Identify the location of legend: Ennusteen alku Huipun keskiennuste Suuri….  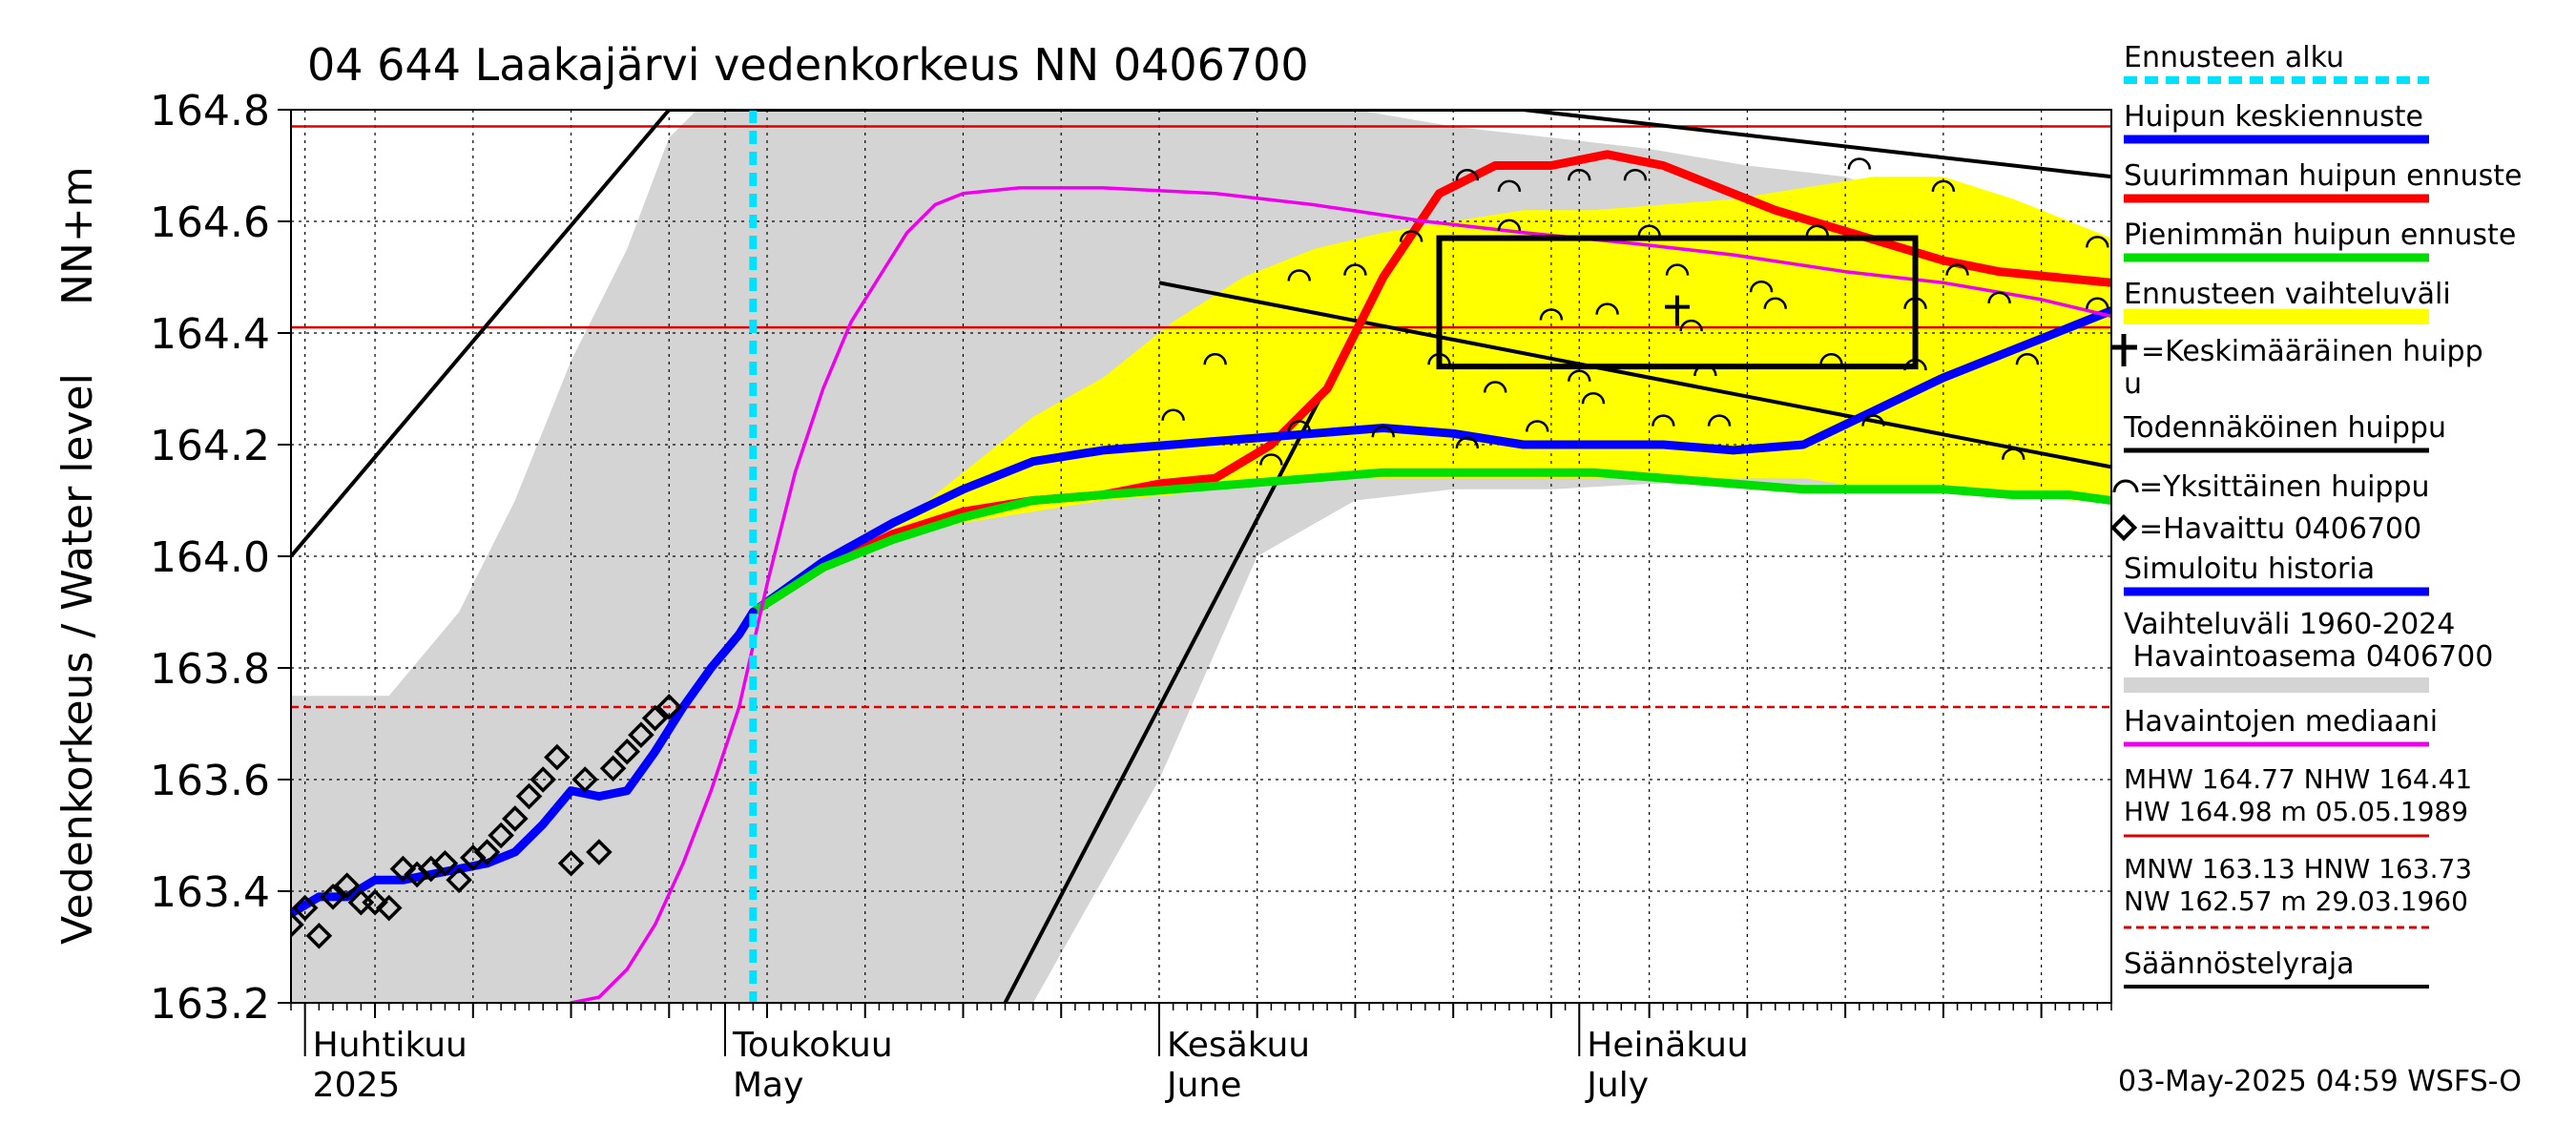
(2315, 515).